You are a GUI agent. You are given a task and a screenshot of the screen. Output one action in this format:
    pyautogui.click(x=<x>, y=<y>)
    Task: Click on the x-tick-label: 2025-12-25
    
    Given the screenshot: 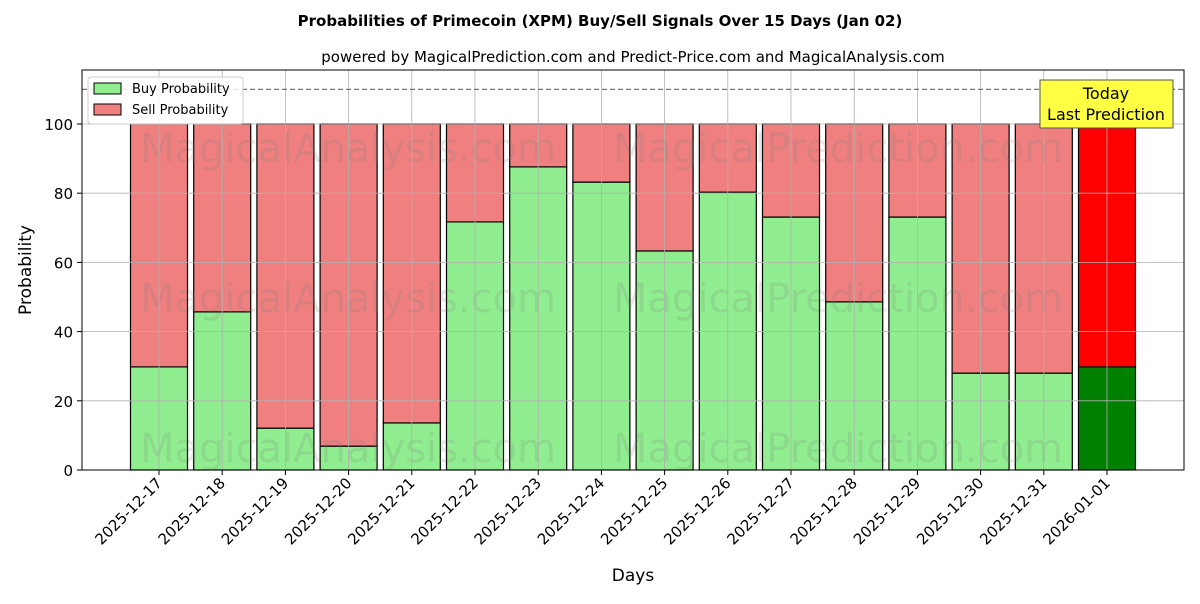 What is the action you would take?
    pyautogui.click(x=634, y=511)
    